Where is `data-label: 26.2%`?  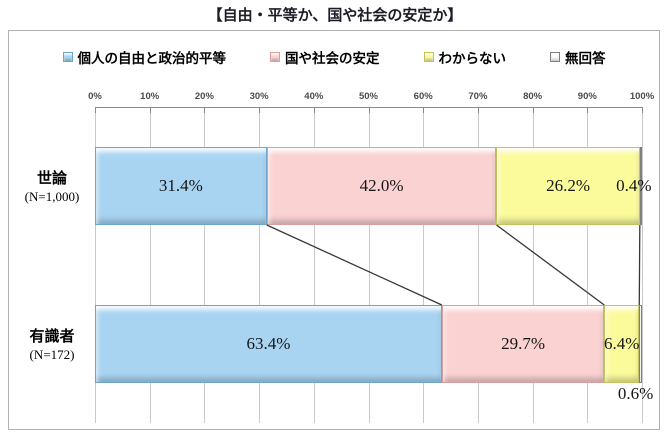
data-label: 26.2% is located at coordinates (568, 185).